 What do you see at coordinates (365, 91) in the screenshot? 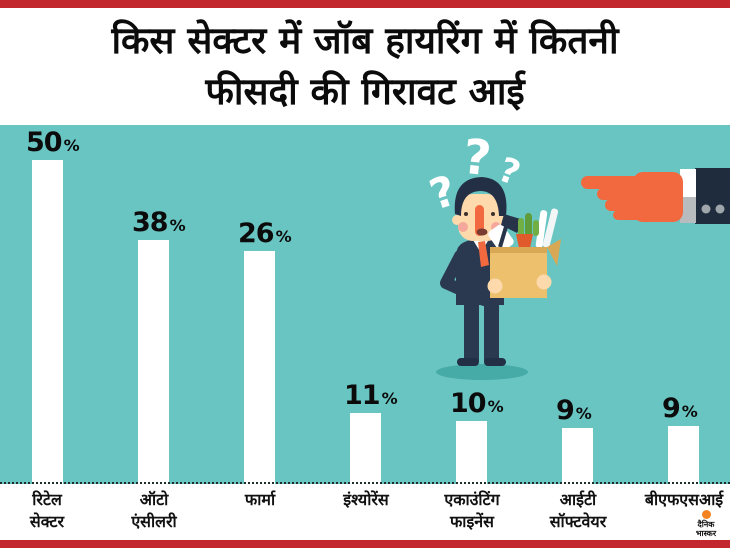
I see `chart-title-line2: फीसदी की गिरावट आई` at bounding box center [365, 91].